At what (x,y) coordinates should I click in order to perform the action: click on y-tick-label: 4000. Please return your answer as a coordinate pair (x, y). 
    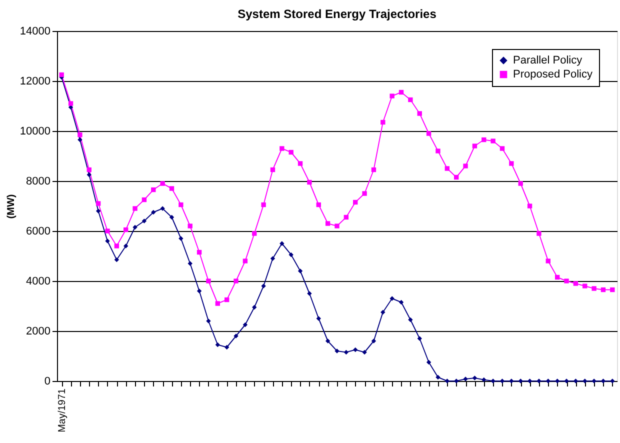
    Looking at the image, I should click on (38, 282).